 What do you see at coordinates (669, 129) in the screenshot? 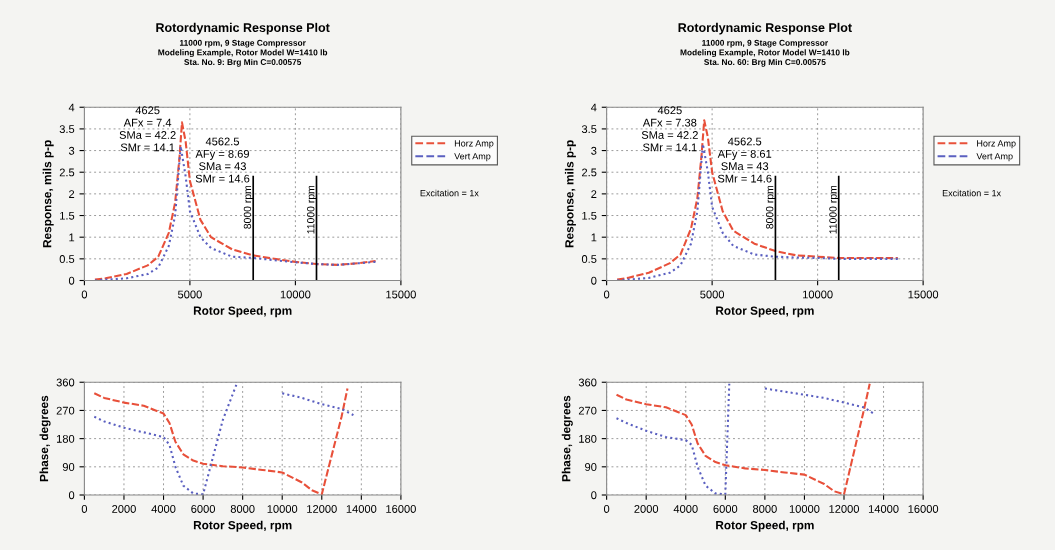
I see `annotation: 4625 AFx = 7.38 SMa = 42.2 SMr = 14.1` at bounding box center [669, 129].